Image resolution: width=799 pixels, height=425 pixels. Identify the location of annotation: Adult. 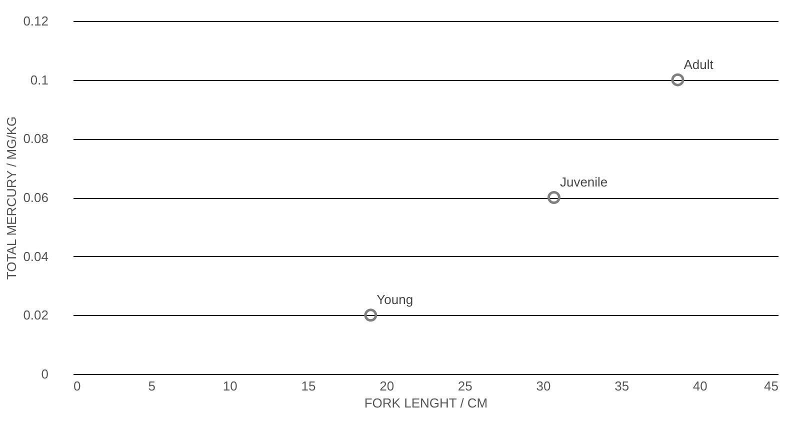
(699, 64).